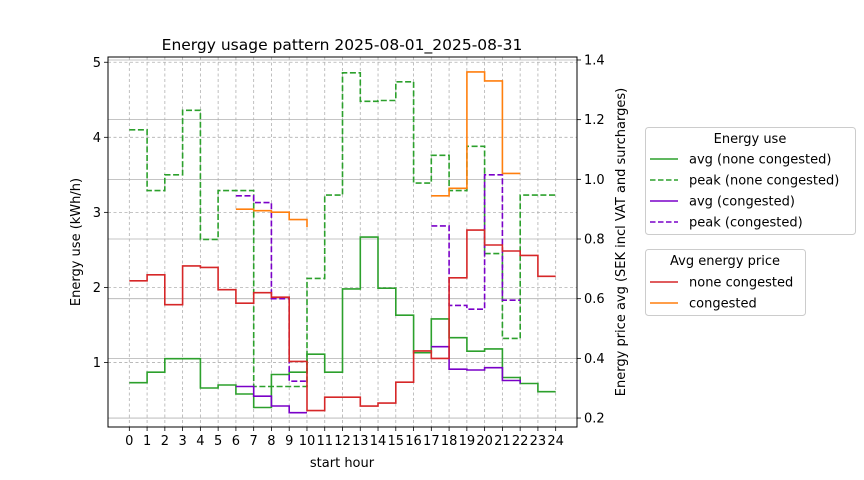 The height and width of the screenshot is (480, 864). Describe the element at coordinates (360, 441) in the screenshot. I see `x-tick-label: 13` at that location.